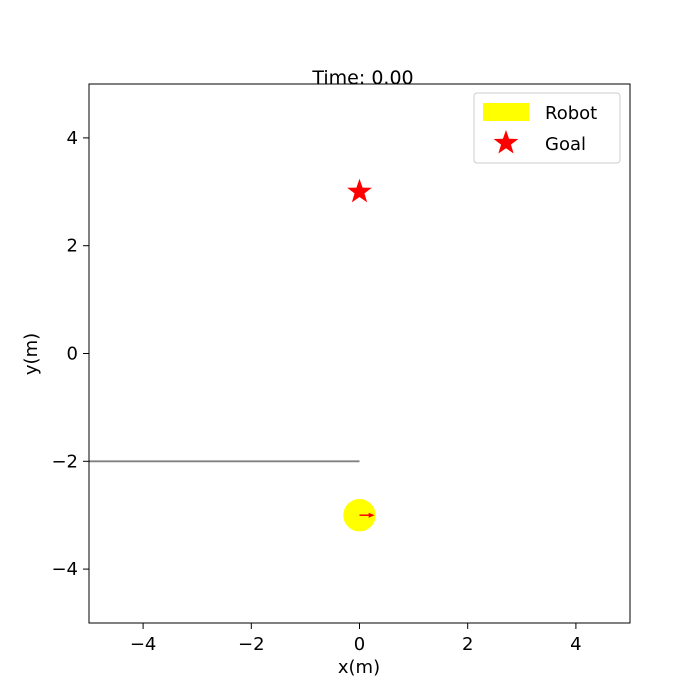 The width and height of the screenshot is (700, 700). I want to click on legend: Robot Goal, so click(547, 128).